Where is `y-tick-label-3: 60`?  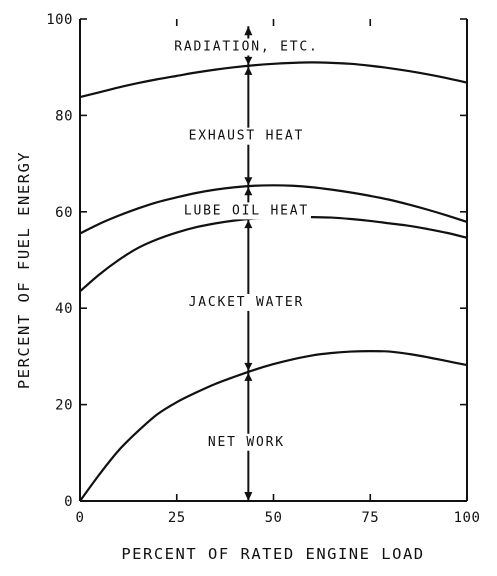
y-tick-label-3: 60 is located at coordinates (64, 213).